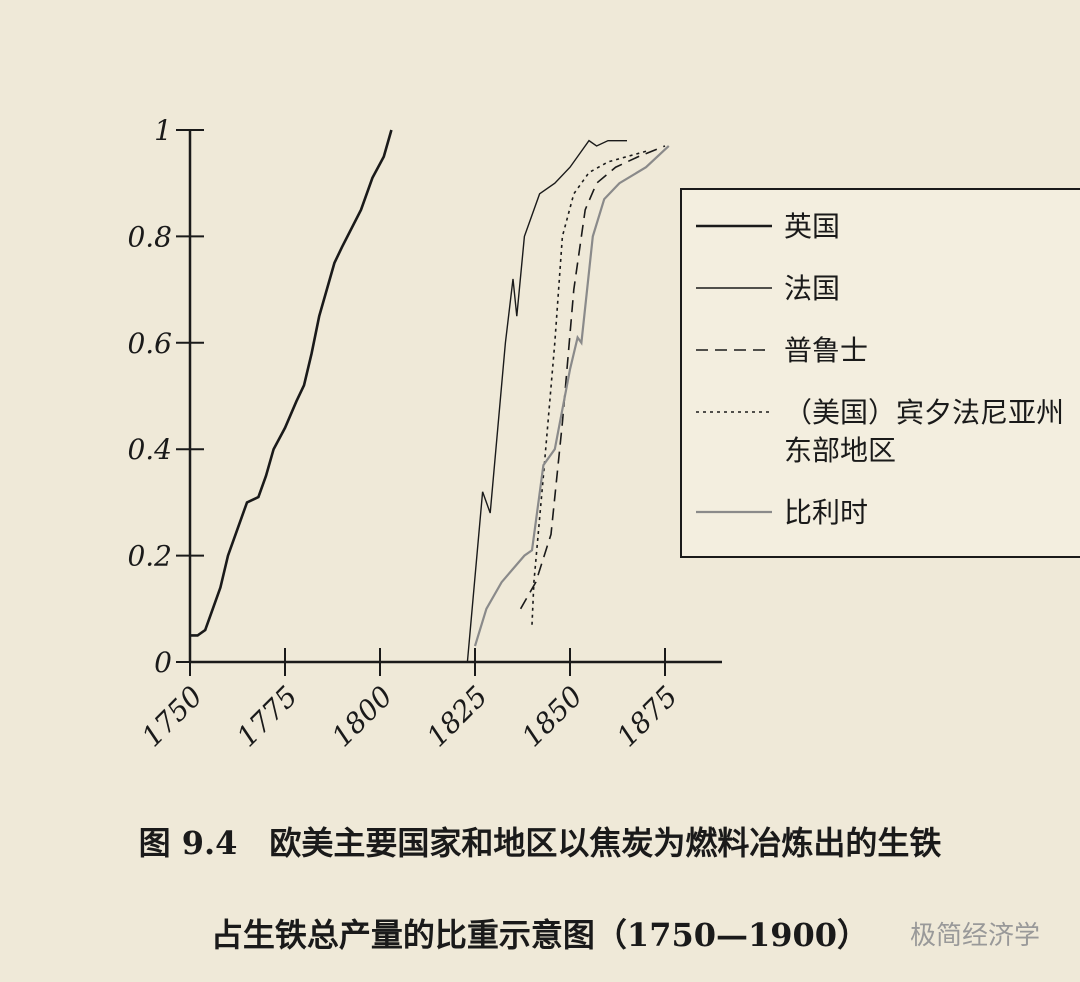  Describe the element at coordinates (457, 717) in the screenshot. I see `x-tick-label: 1825` at that location.